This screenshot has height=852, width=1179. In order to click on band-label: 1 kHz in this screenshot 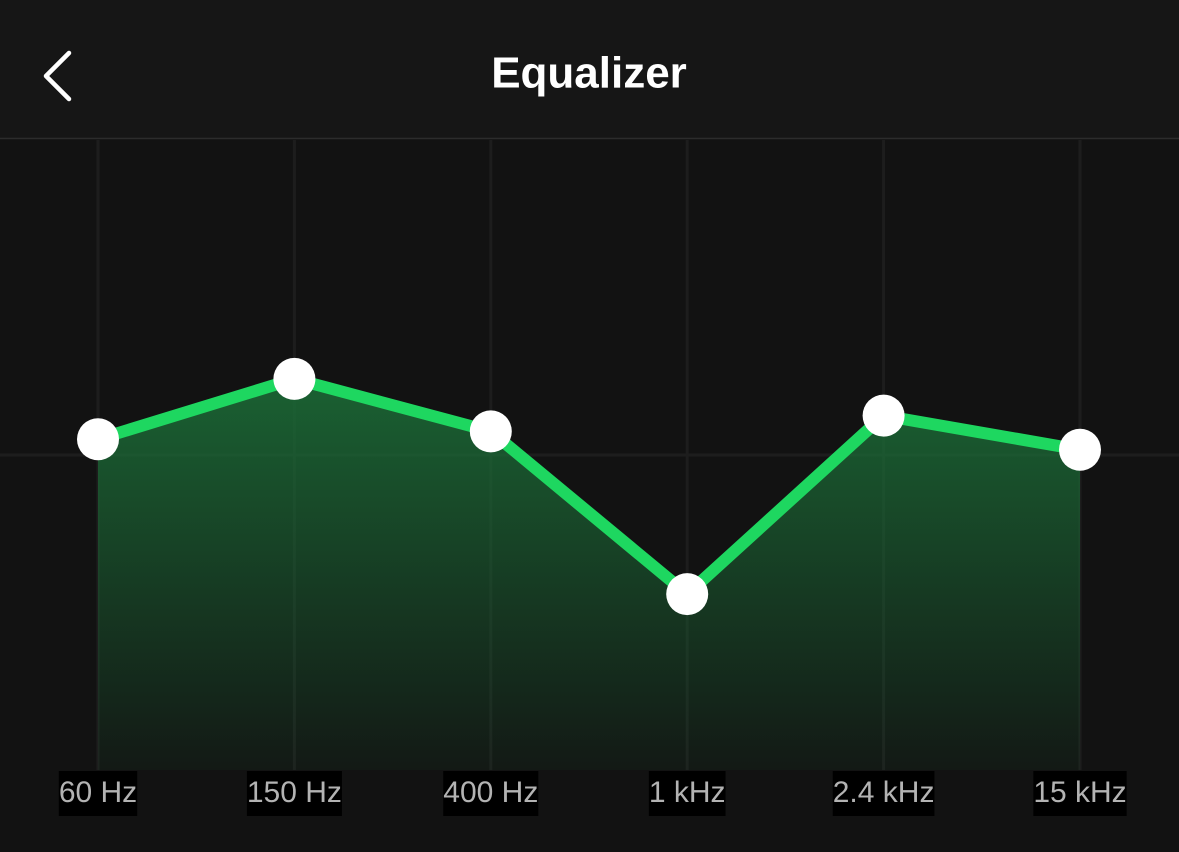, I will do `click(687, 792)`.